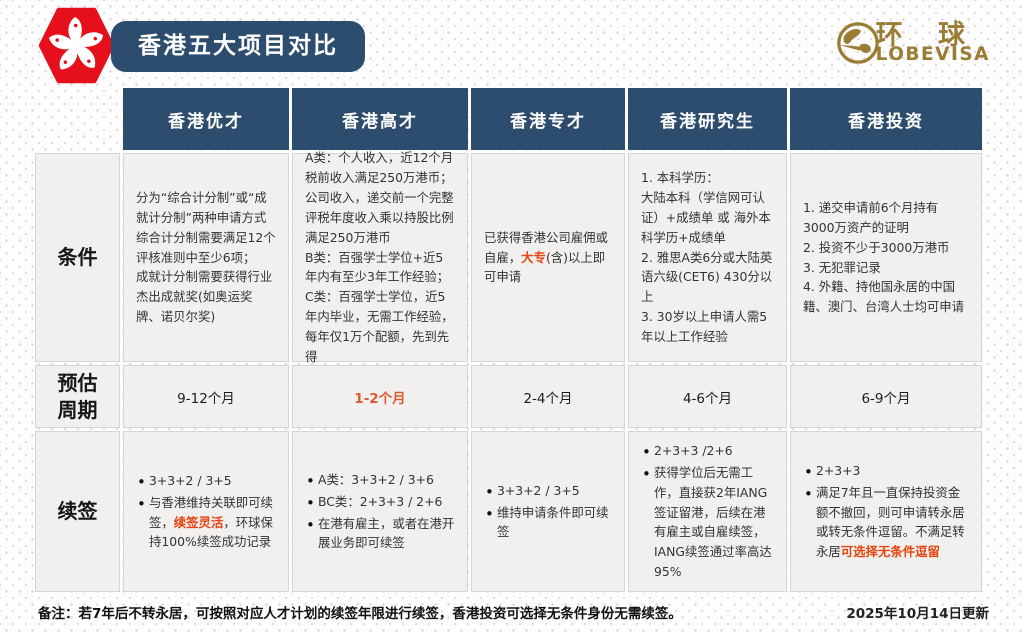 Image resolution: width=1024 pixels, height=632 pixels. What do you see at coordinates (77, 119) in the screenshot?
I see `table-corner` at bounding box center [77, 119].